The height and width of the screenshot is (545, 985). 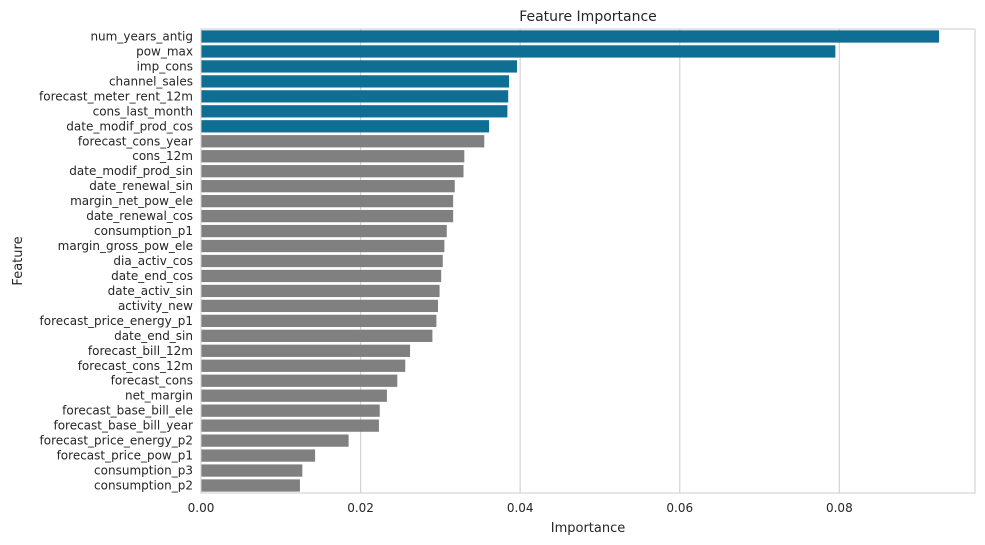 What do you see at coordinates (153, 261) in the screenshot?
I see `y-tick-label: dia_activ_cos` at bounding box center [153, 261].